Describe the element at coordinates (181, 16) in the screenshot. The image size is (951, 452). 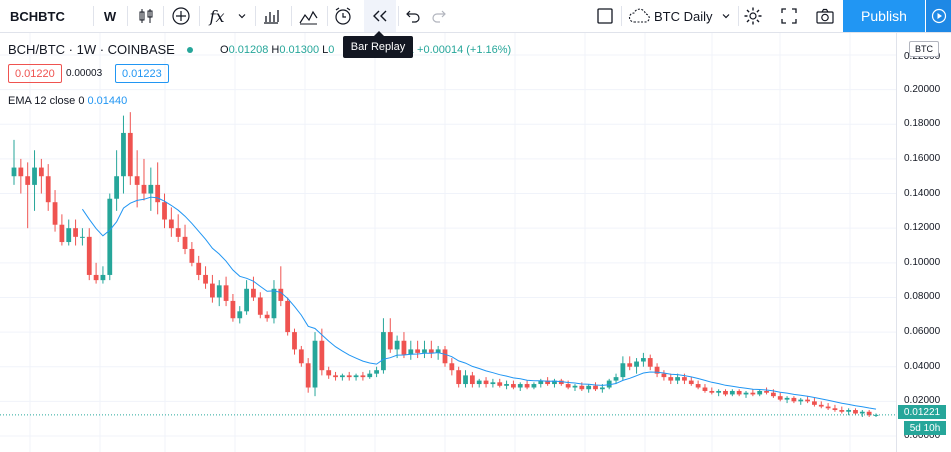
I see `compare-symbol-button` at that location.